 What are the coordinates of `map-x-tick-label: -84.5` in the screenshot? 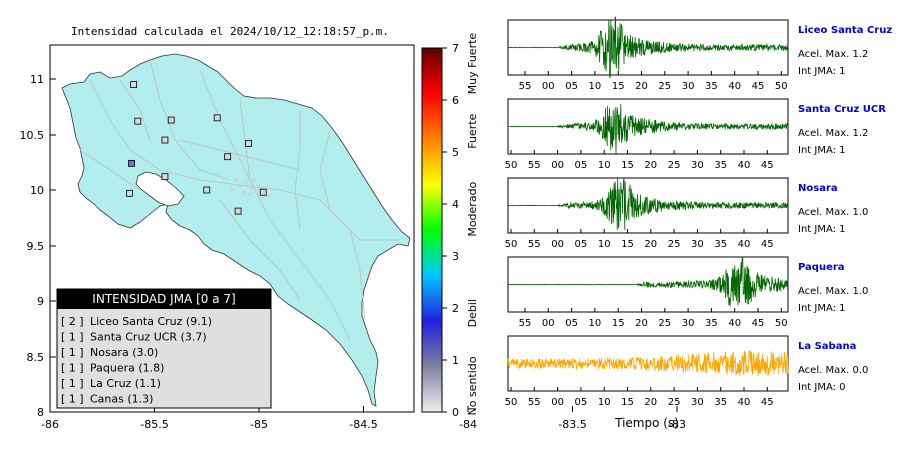 It's located at (363, 424).